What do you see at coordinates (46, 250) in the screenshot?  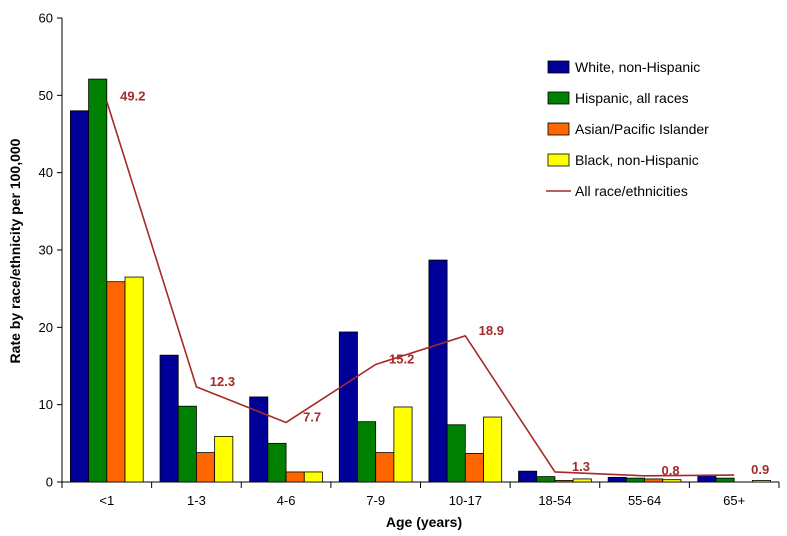 I see `y-tick-label: 30` at bounding box center [46, 250].